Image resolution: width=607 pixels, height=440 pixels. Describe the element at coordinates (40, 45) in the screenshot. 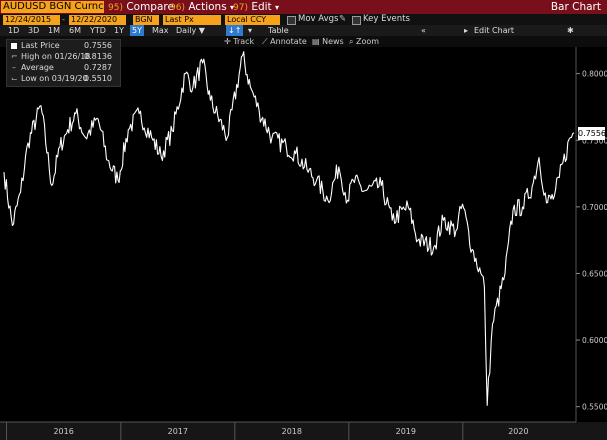

I see `legend-label: Last Price` at that location.